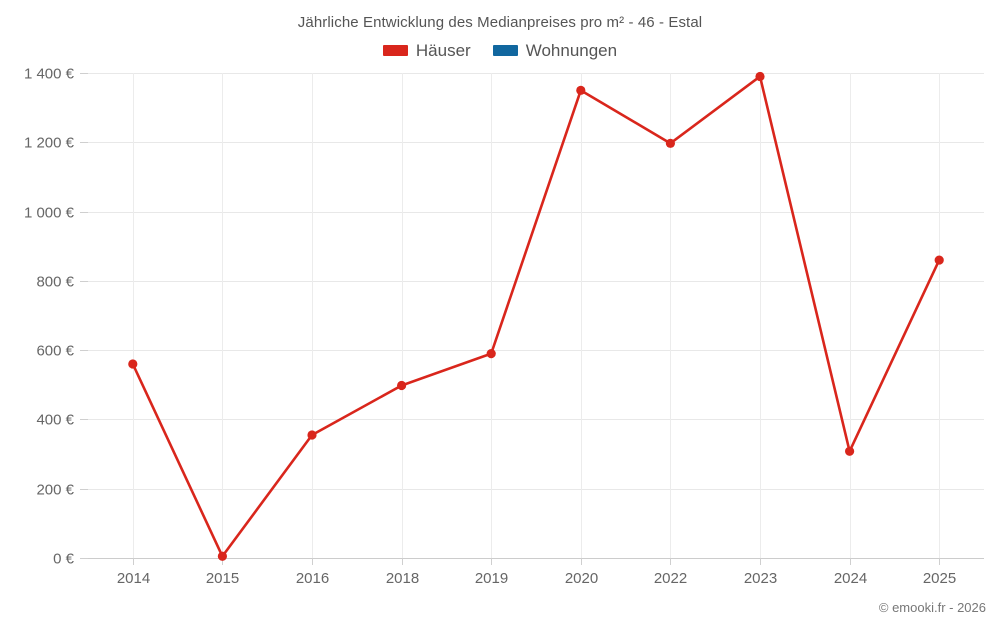 The image size is (1000, 625). What do you see at coordinates (222, 578) in the screenshot?
I see `x-axis-label: 2015` at bounding box center [222, 578].